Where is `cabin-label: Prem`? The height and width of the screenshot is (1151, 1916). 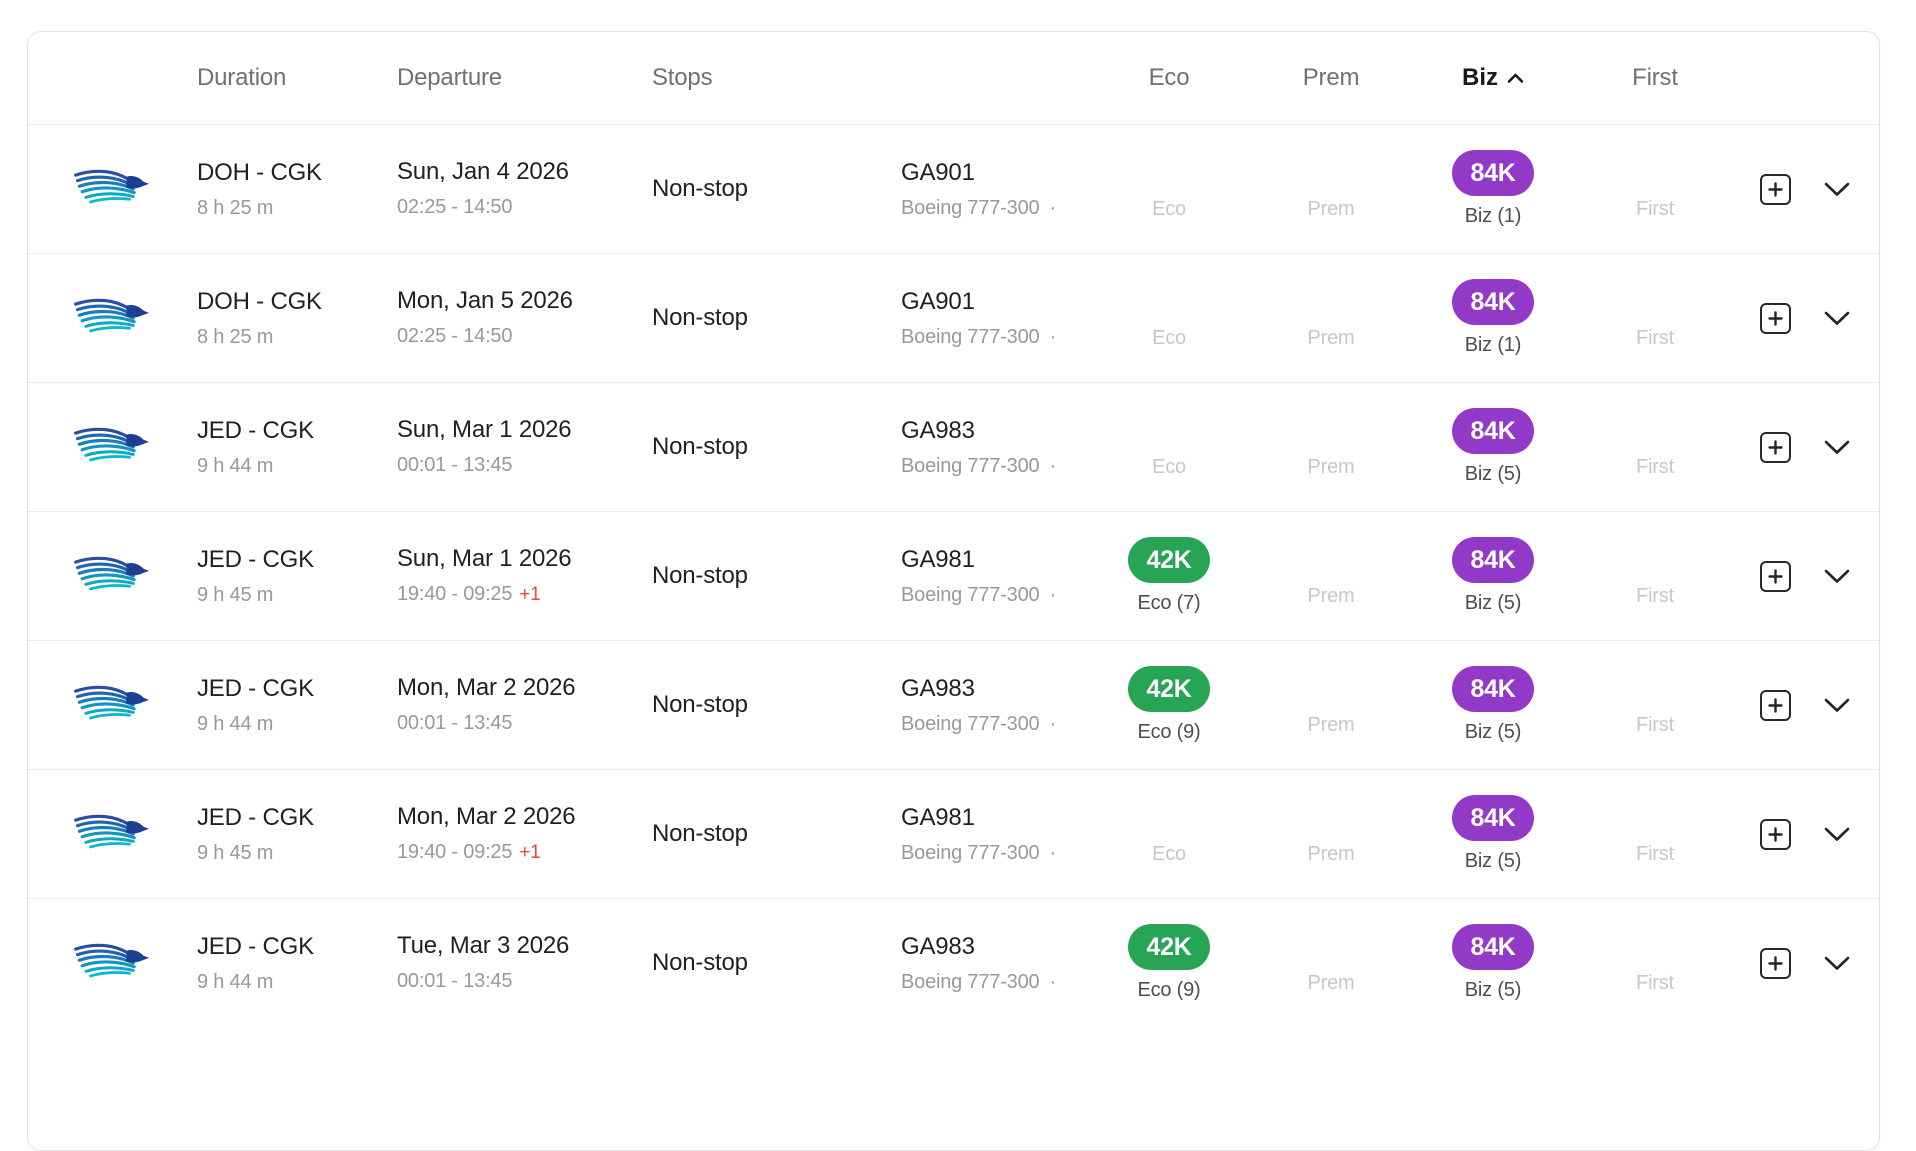
cabin-label: Prem is located at coordinates (1331, 208).